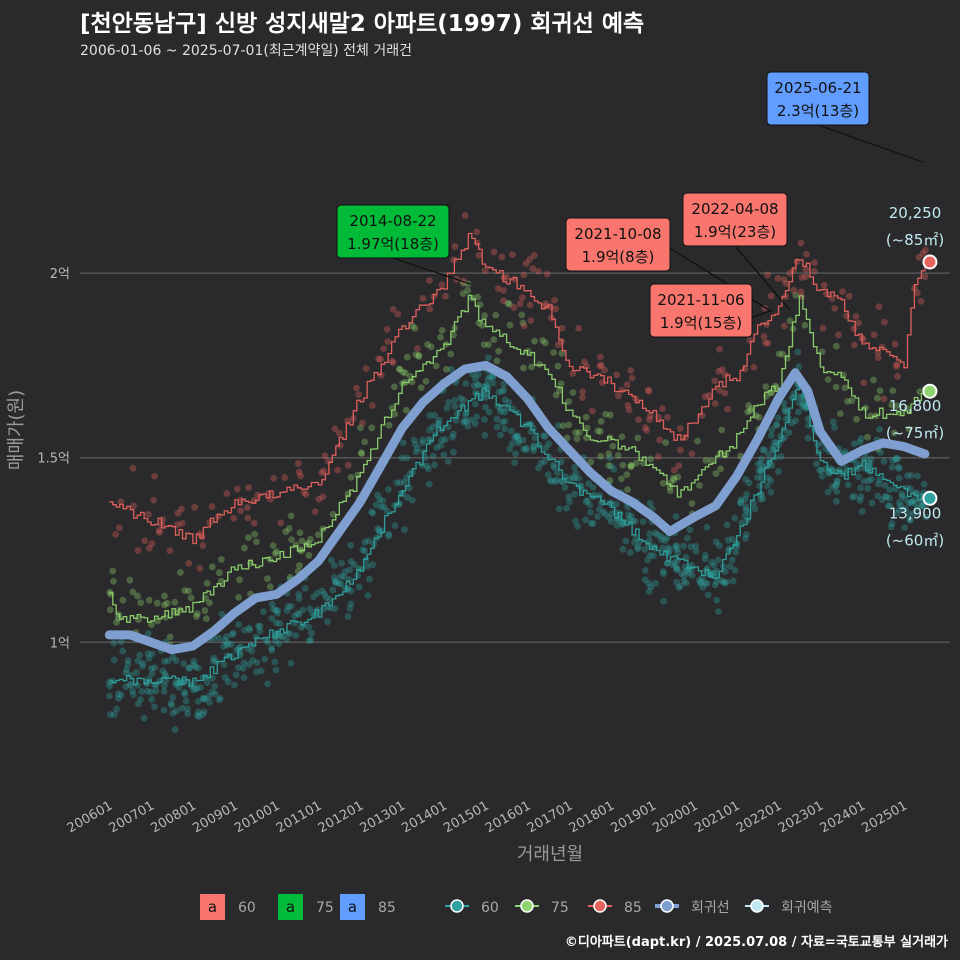 This screenshot has height=960, width=960. I want to click on x-tick-label: 200901, so click(215, 817).